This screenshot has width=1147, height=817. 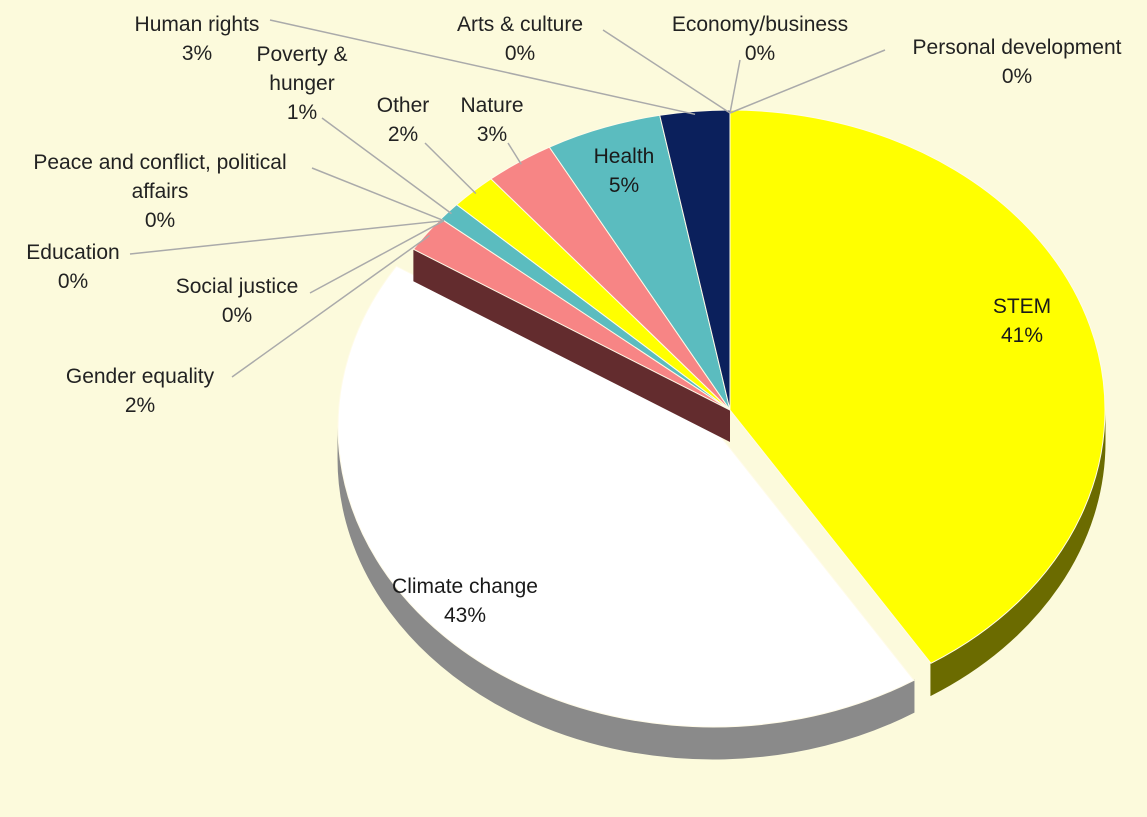 I want to click on slice-label: Poverty & hunger 1%, so click(x=302, y=83).